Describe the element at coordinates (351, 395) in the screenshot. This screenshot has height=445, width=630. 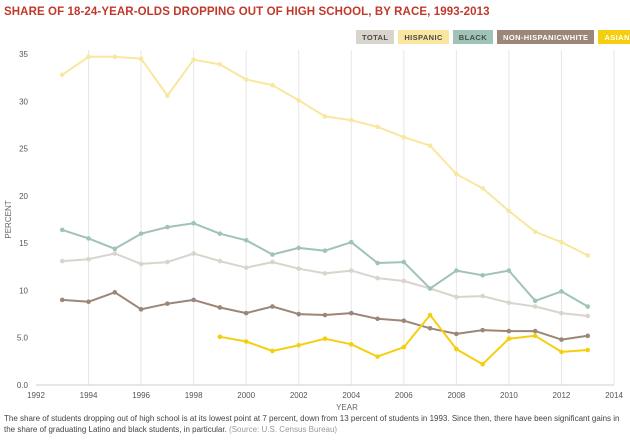
I see `x-tick-label: 2004` at that location.